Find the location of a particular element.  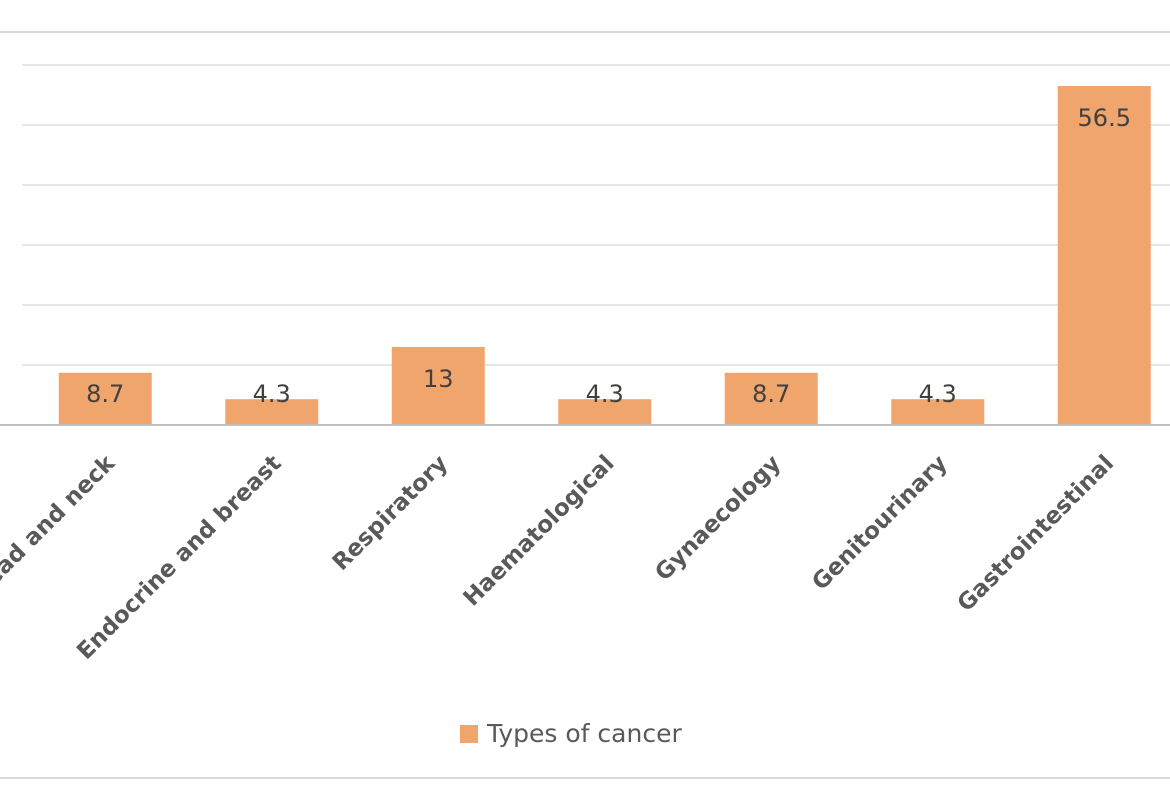

x-tick-label: Head and neck is located at coordinates (60, 527).